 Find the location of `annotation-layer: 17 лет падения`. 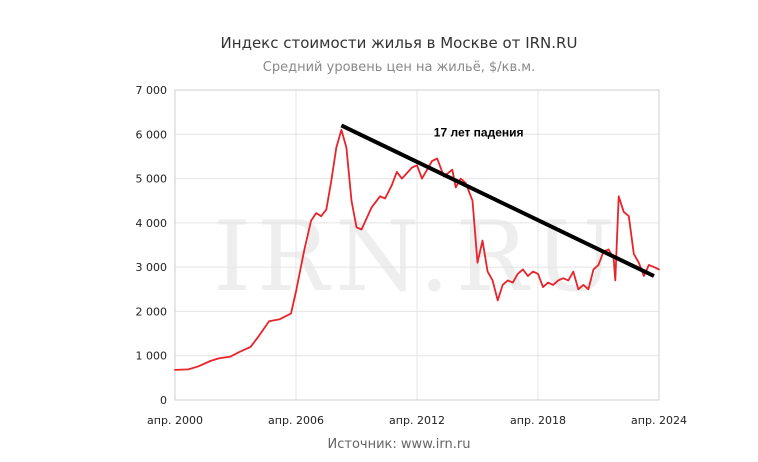

annotation-layer: 17 лет падения is located at coordinates (497, 200).